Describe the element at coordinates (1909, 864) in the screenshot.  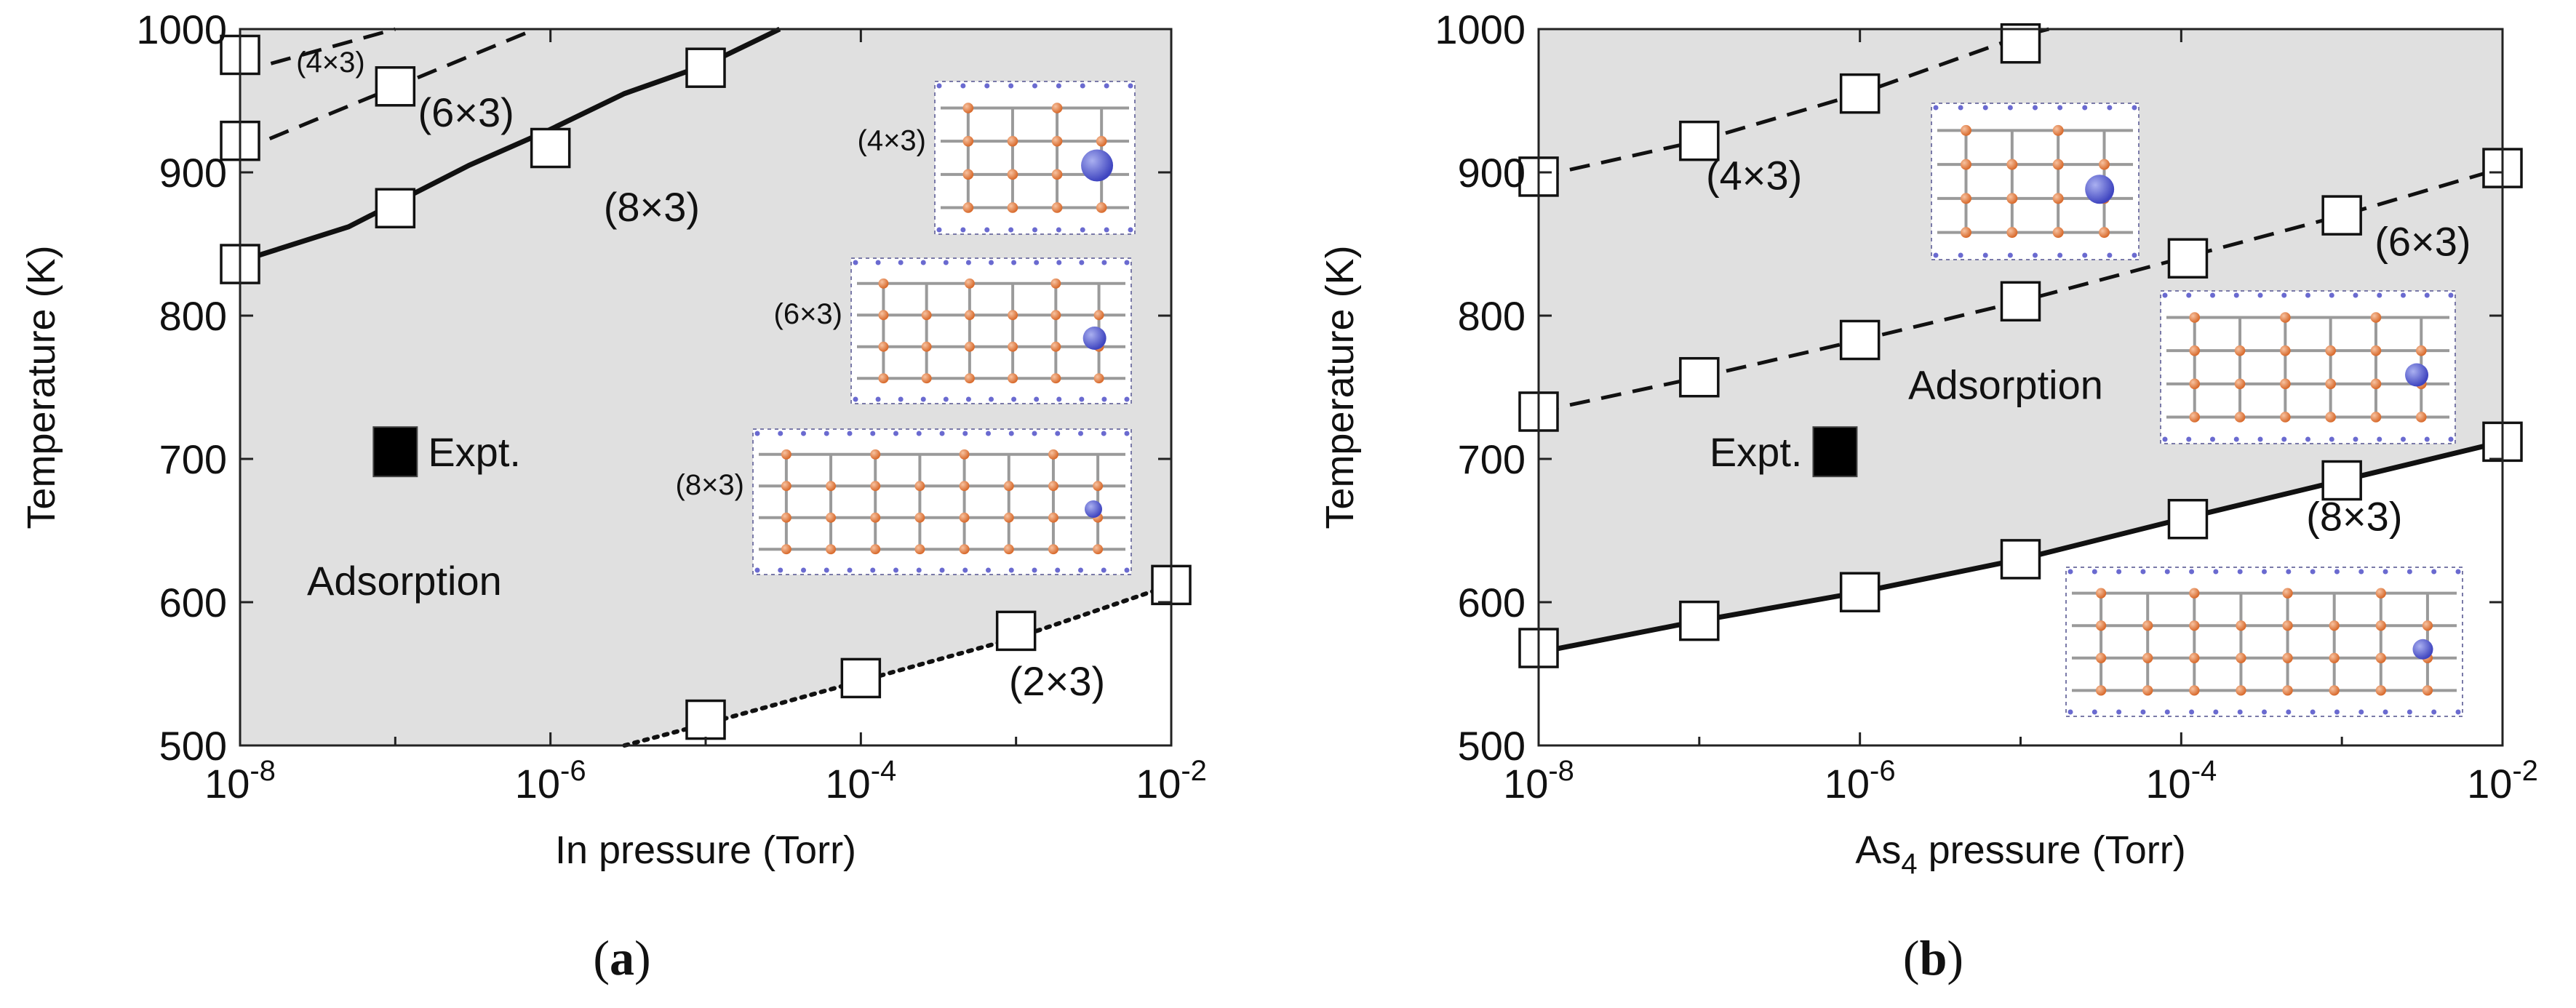
I see `x-axis-title-subscript: 4` at that location.